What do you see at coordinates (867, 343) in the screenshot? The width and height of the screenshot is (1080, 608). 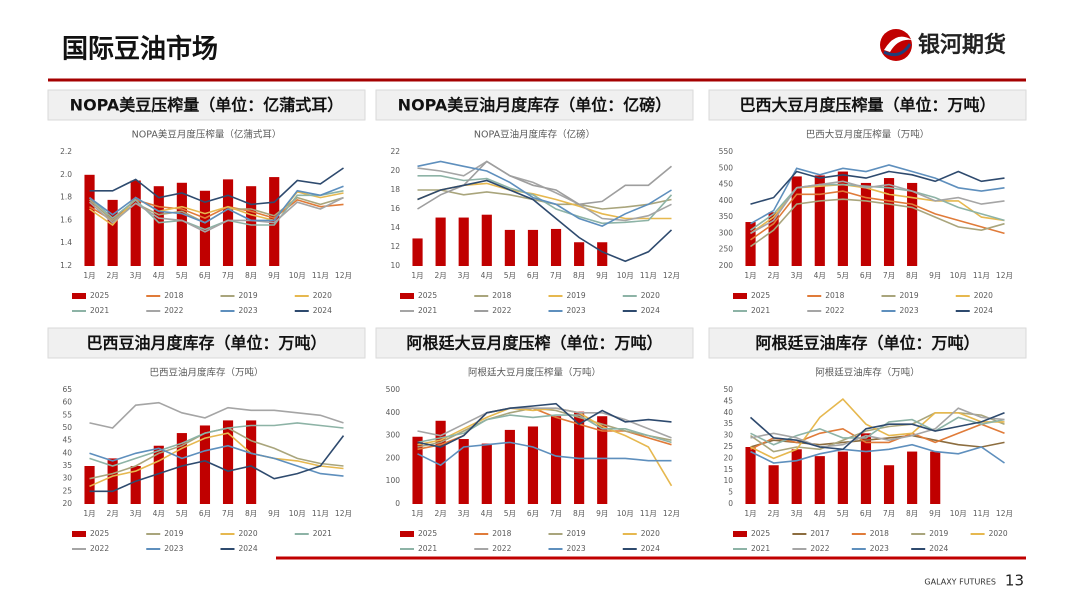 I see `panel-heading: 阿根廷豆油库存（单位：万吨）` at bounding box center [867, 343].